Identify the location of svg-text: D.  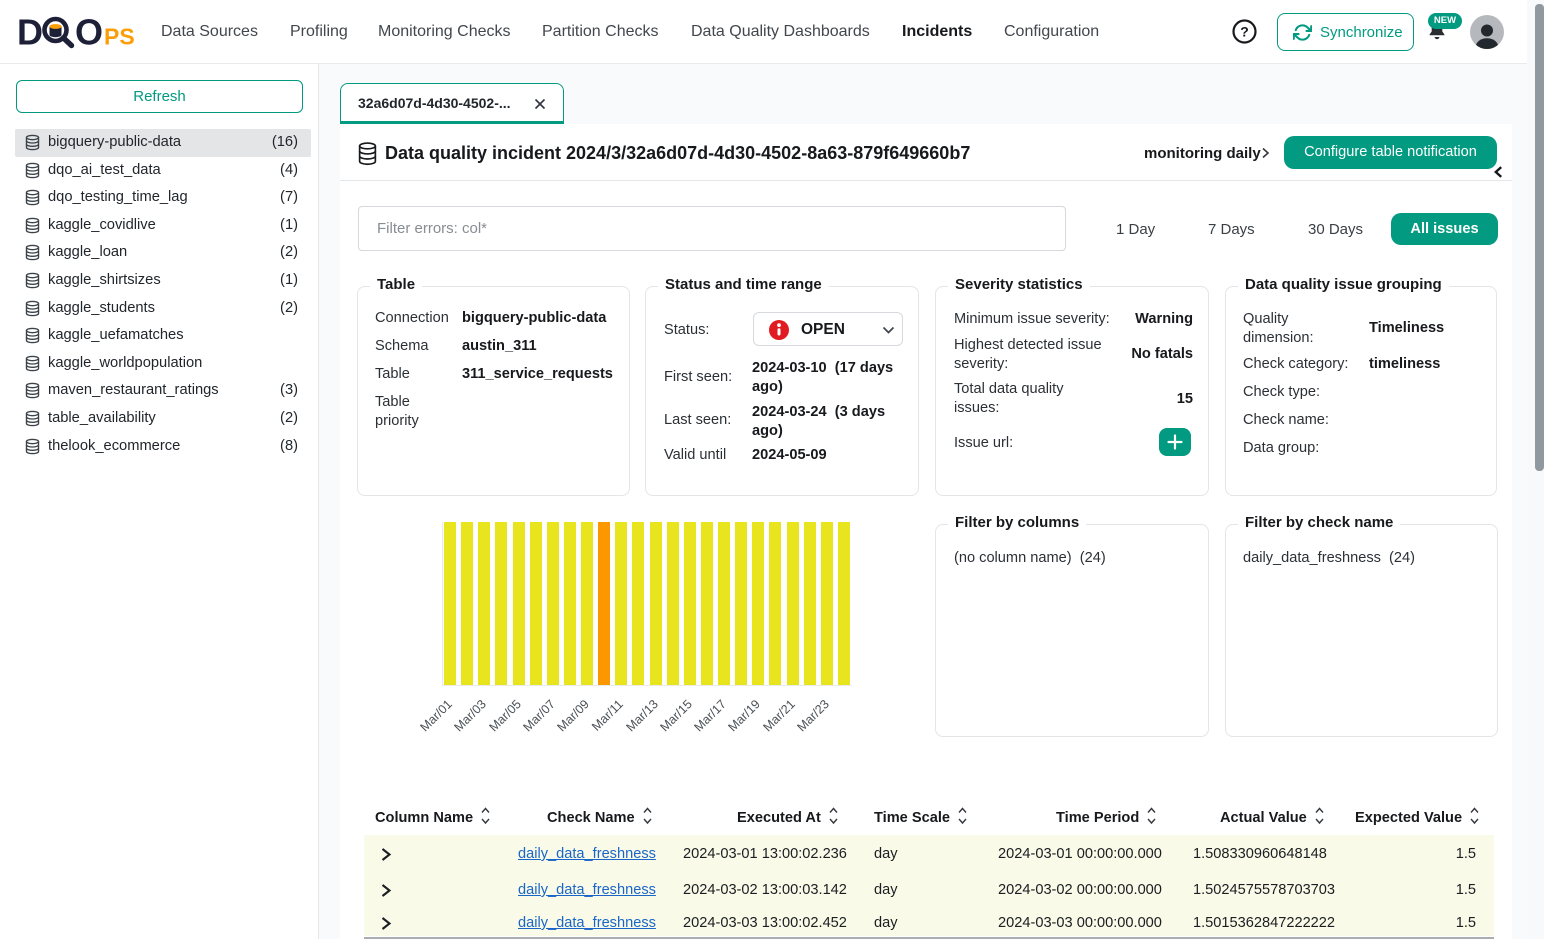
(30, 32).